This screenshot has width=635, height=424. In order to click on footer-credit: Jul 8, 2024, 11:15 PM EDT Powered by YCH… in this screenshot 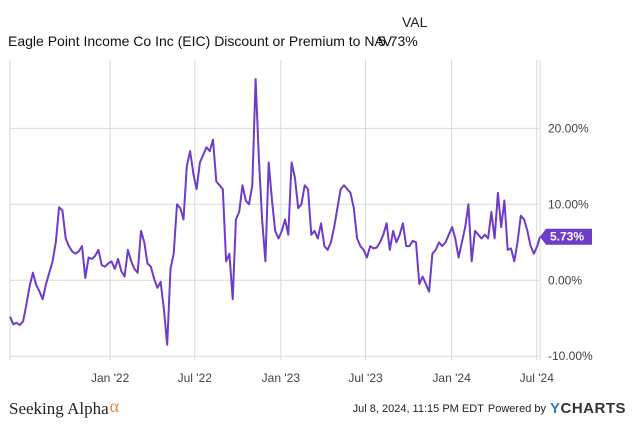, I will do `click(489, 408)`.